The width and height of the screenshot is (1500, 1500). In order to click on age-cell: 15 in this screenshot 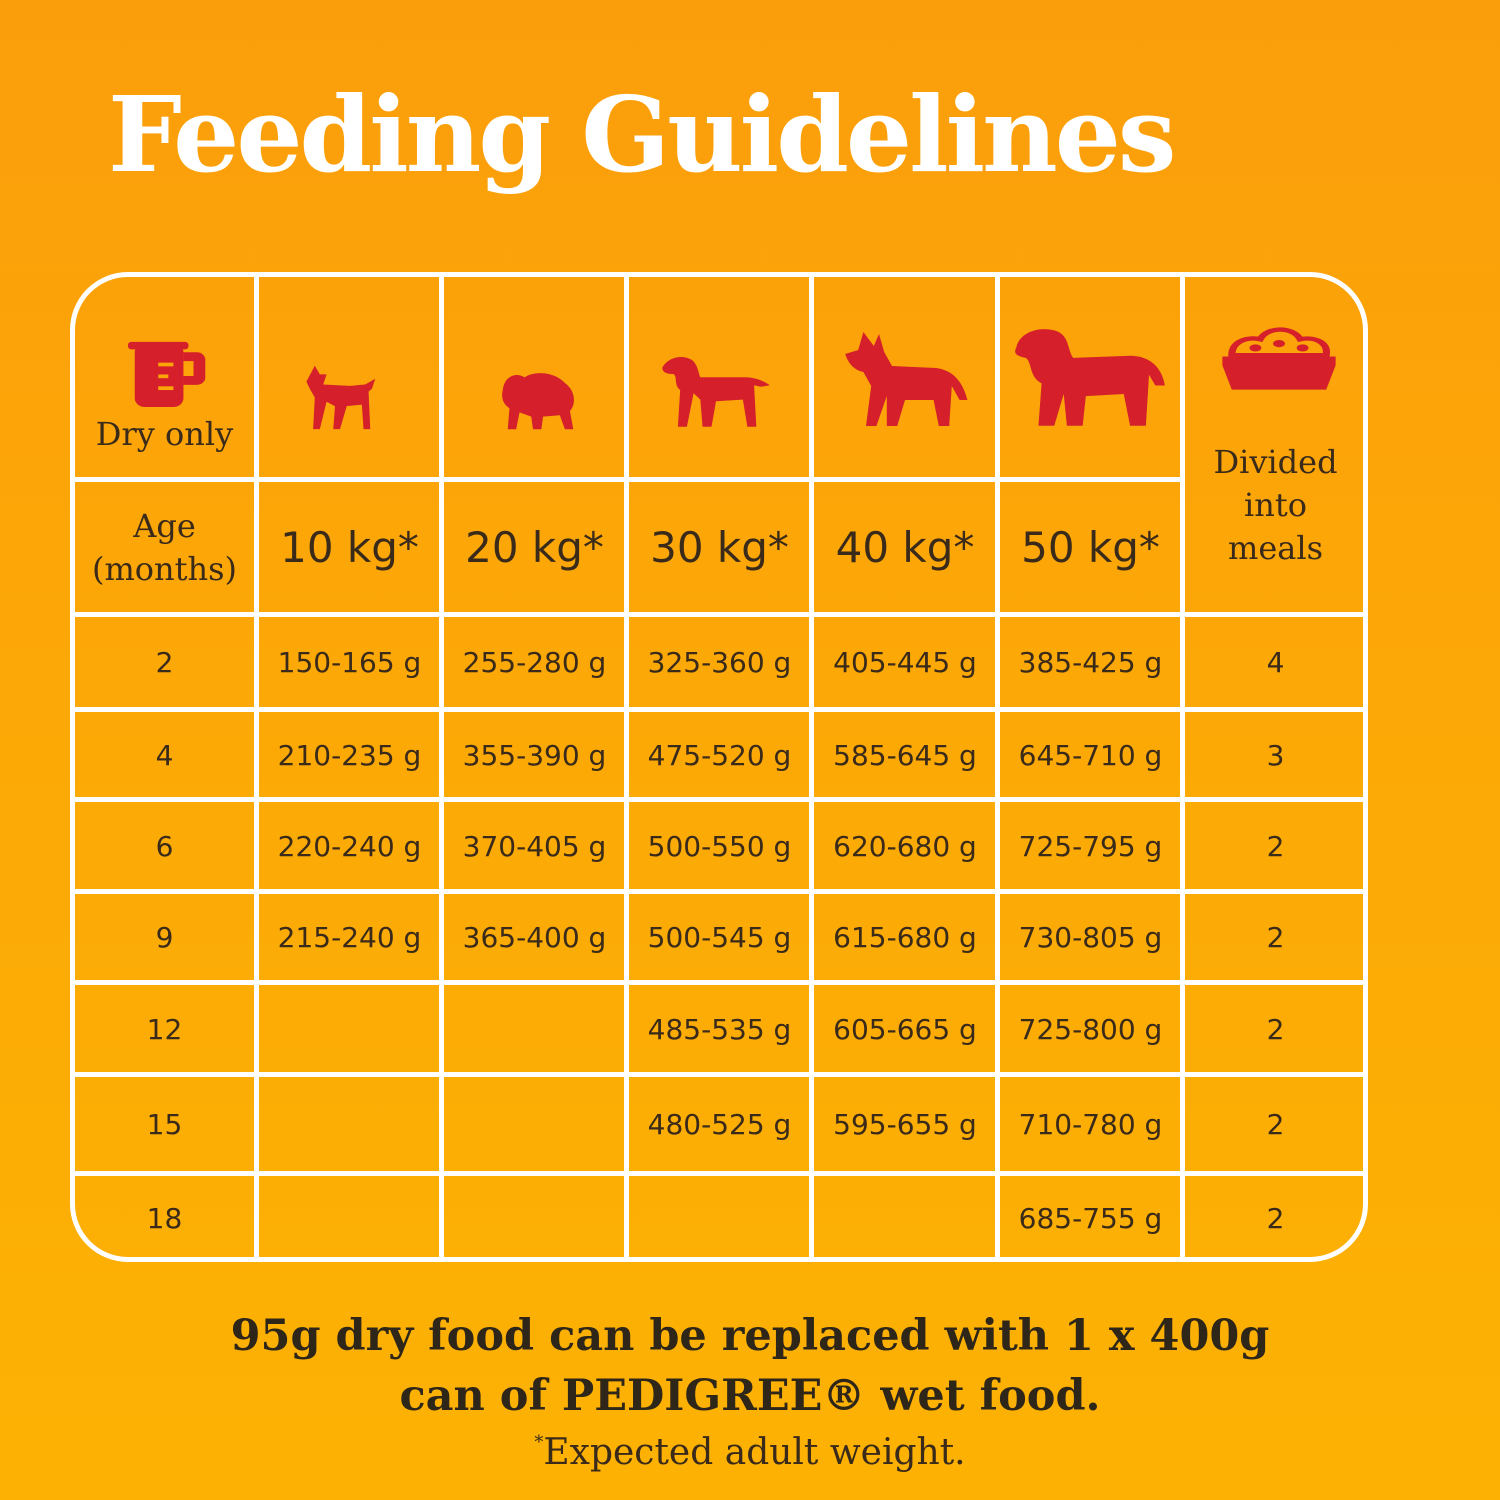, I will do `click(164, 1124)`.